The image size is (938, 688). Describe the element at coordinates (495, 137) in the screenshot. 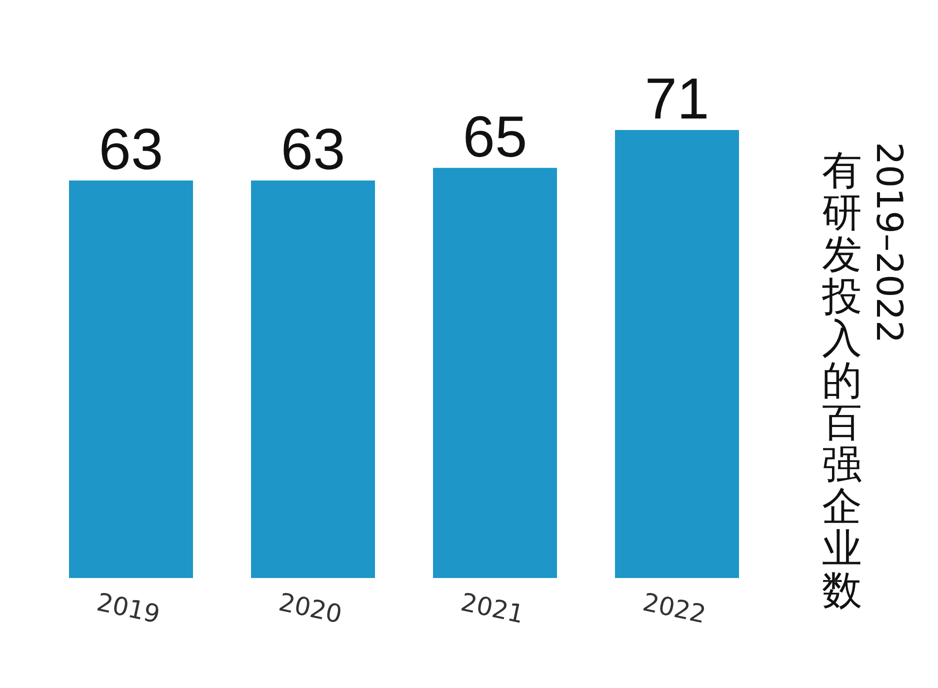

I see `data-label: 65` at that location.